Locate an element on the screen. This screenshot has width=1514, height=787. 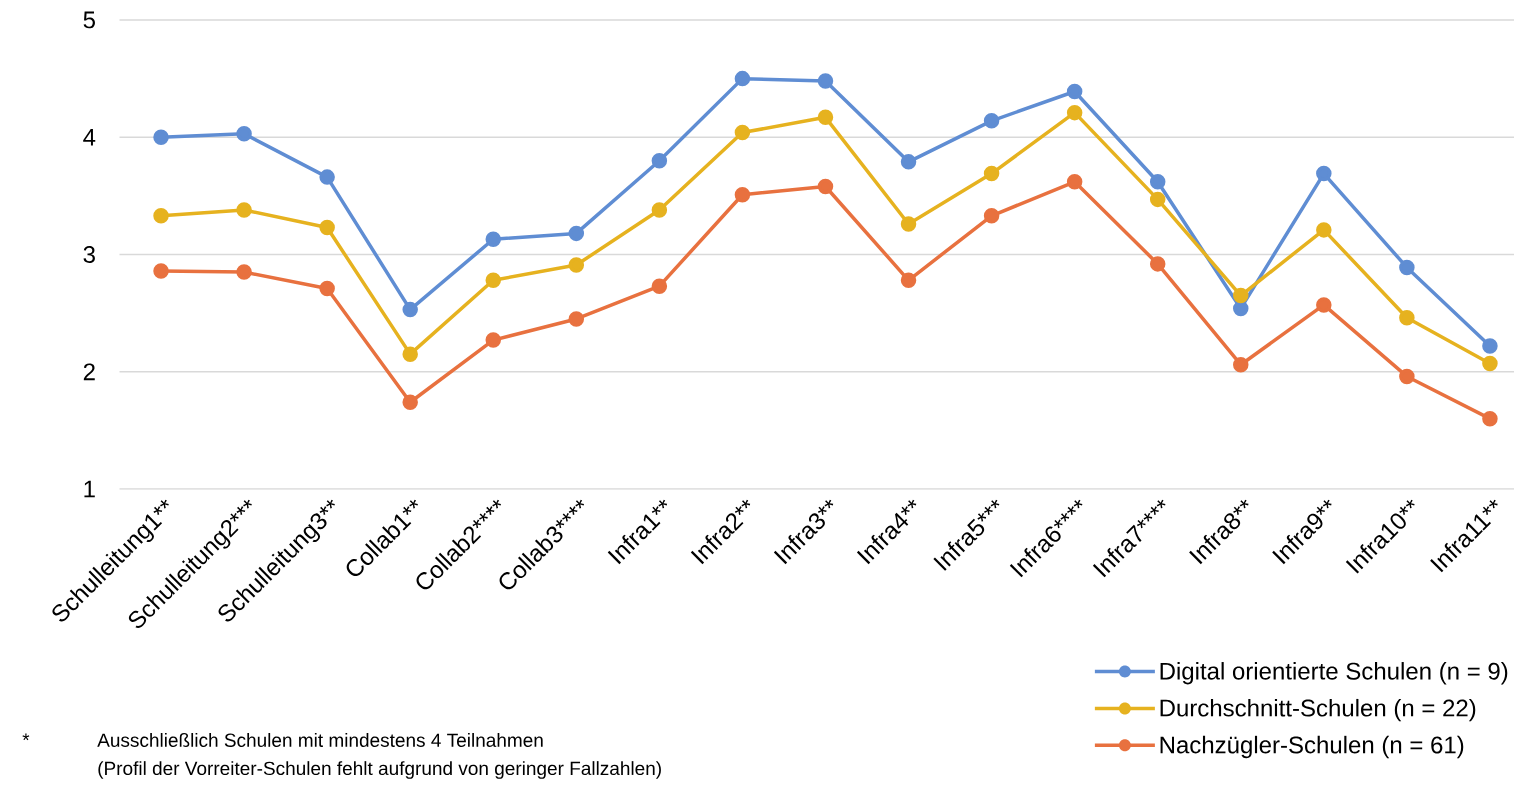
legend-label: Nachzügler-Schulen (n = 61) is located at coordinates (1312, 747).